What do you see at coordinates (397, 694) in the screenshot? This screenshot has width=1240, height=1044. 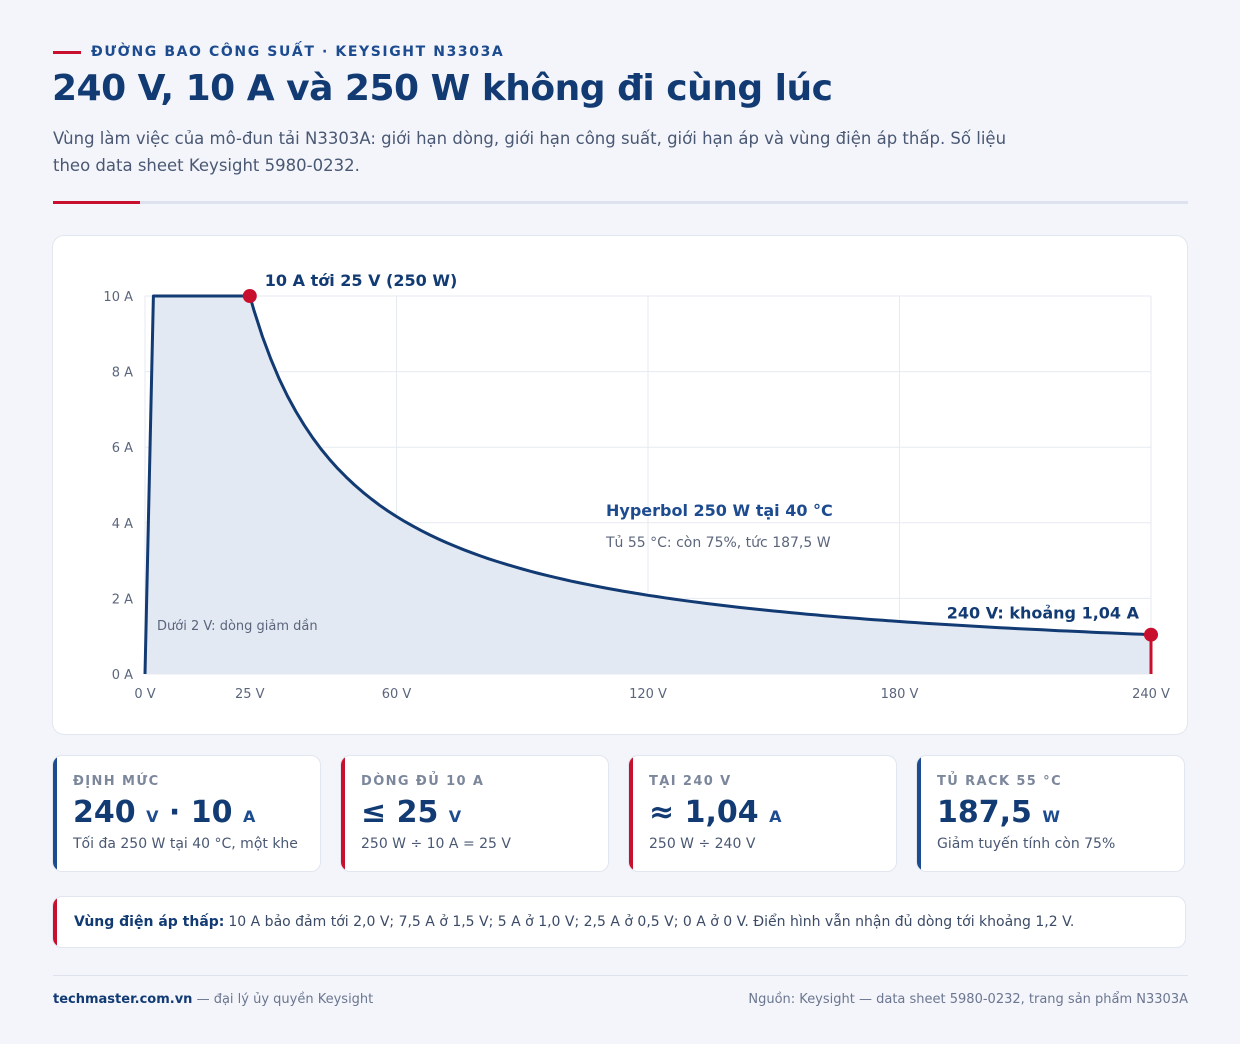 I see `x-tick-label: 60 V` at bounding box center [397, 694].